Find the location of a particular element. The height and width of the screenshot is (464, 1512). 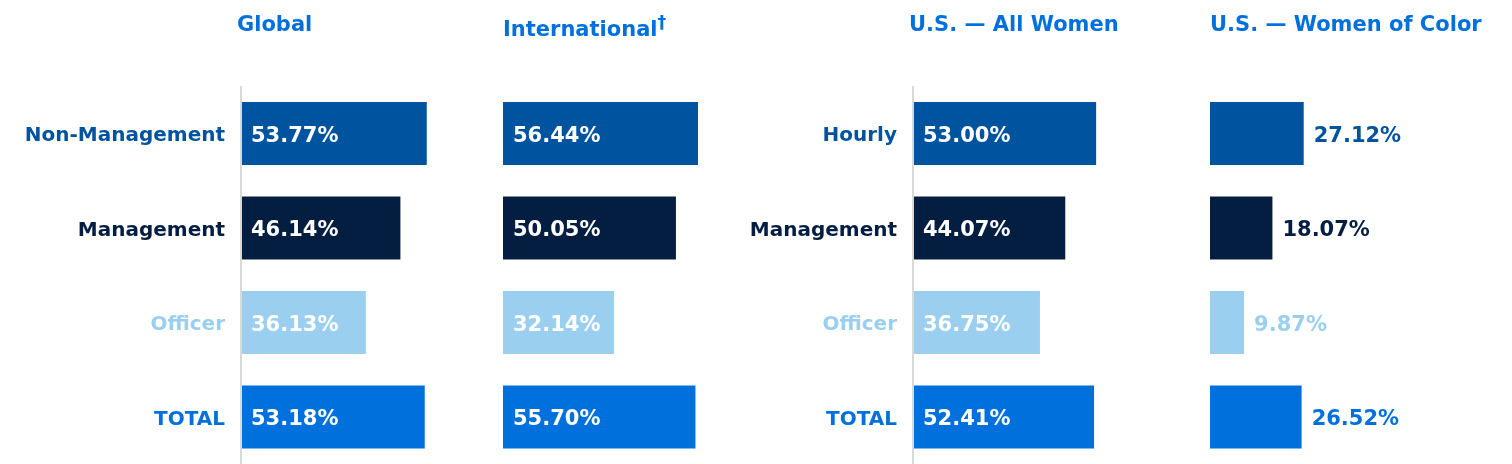

data-label: 36.75% is located at coordinates (967, 323).